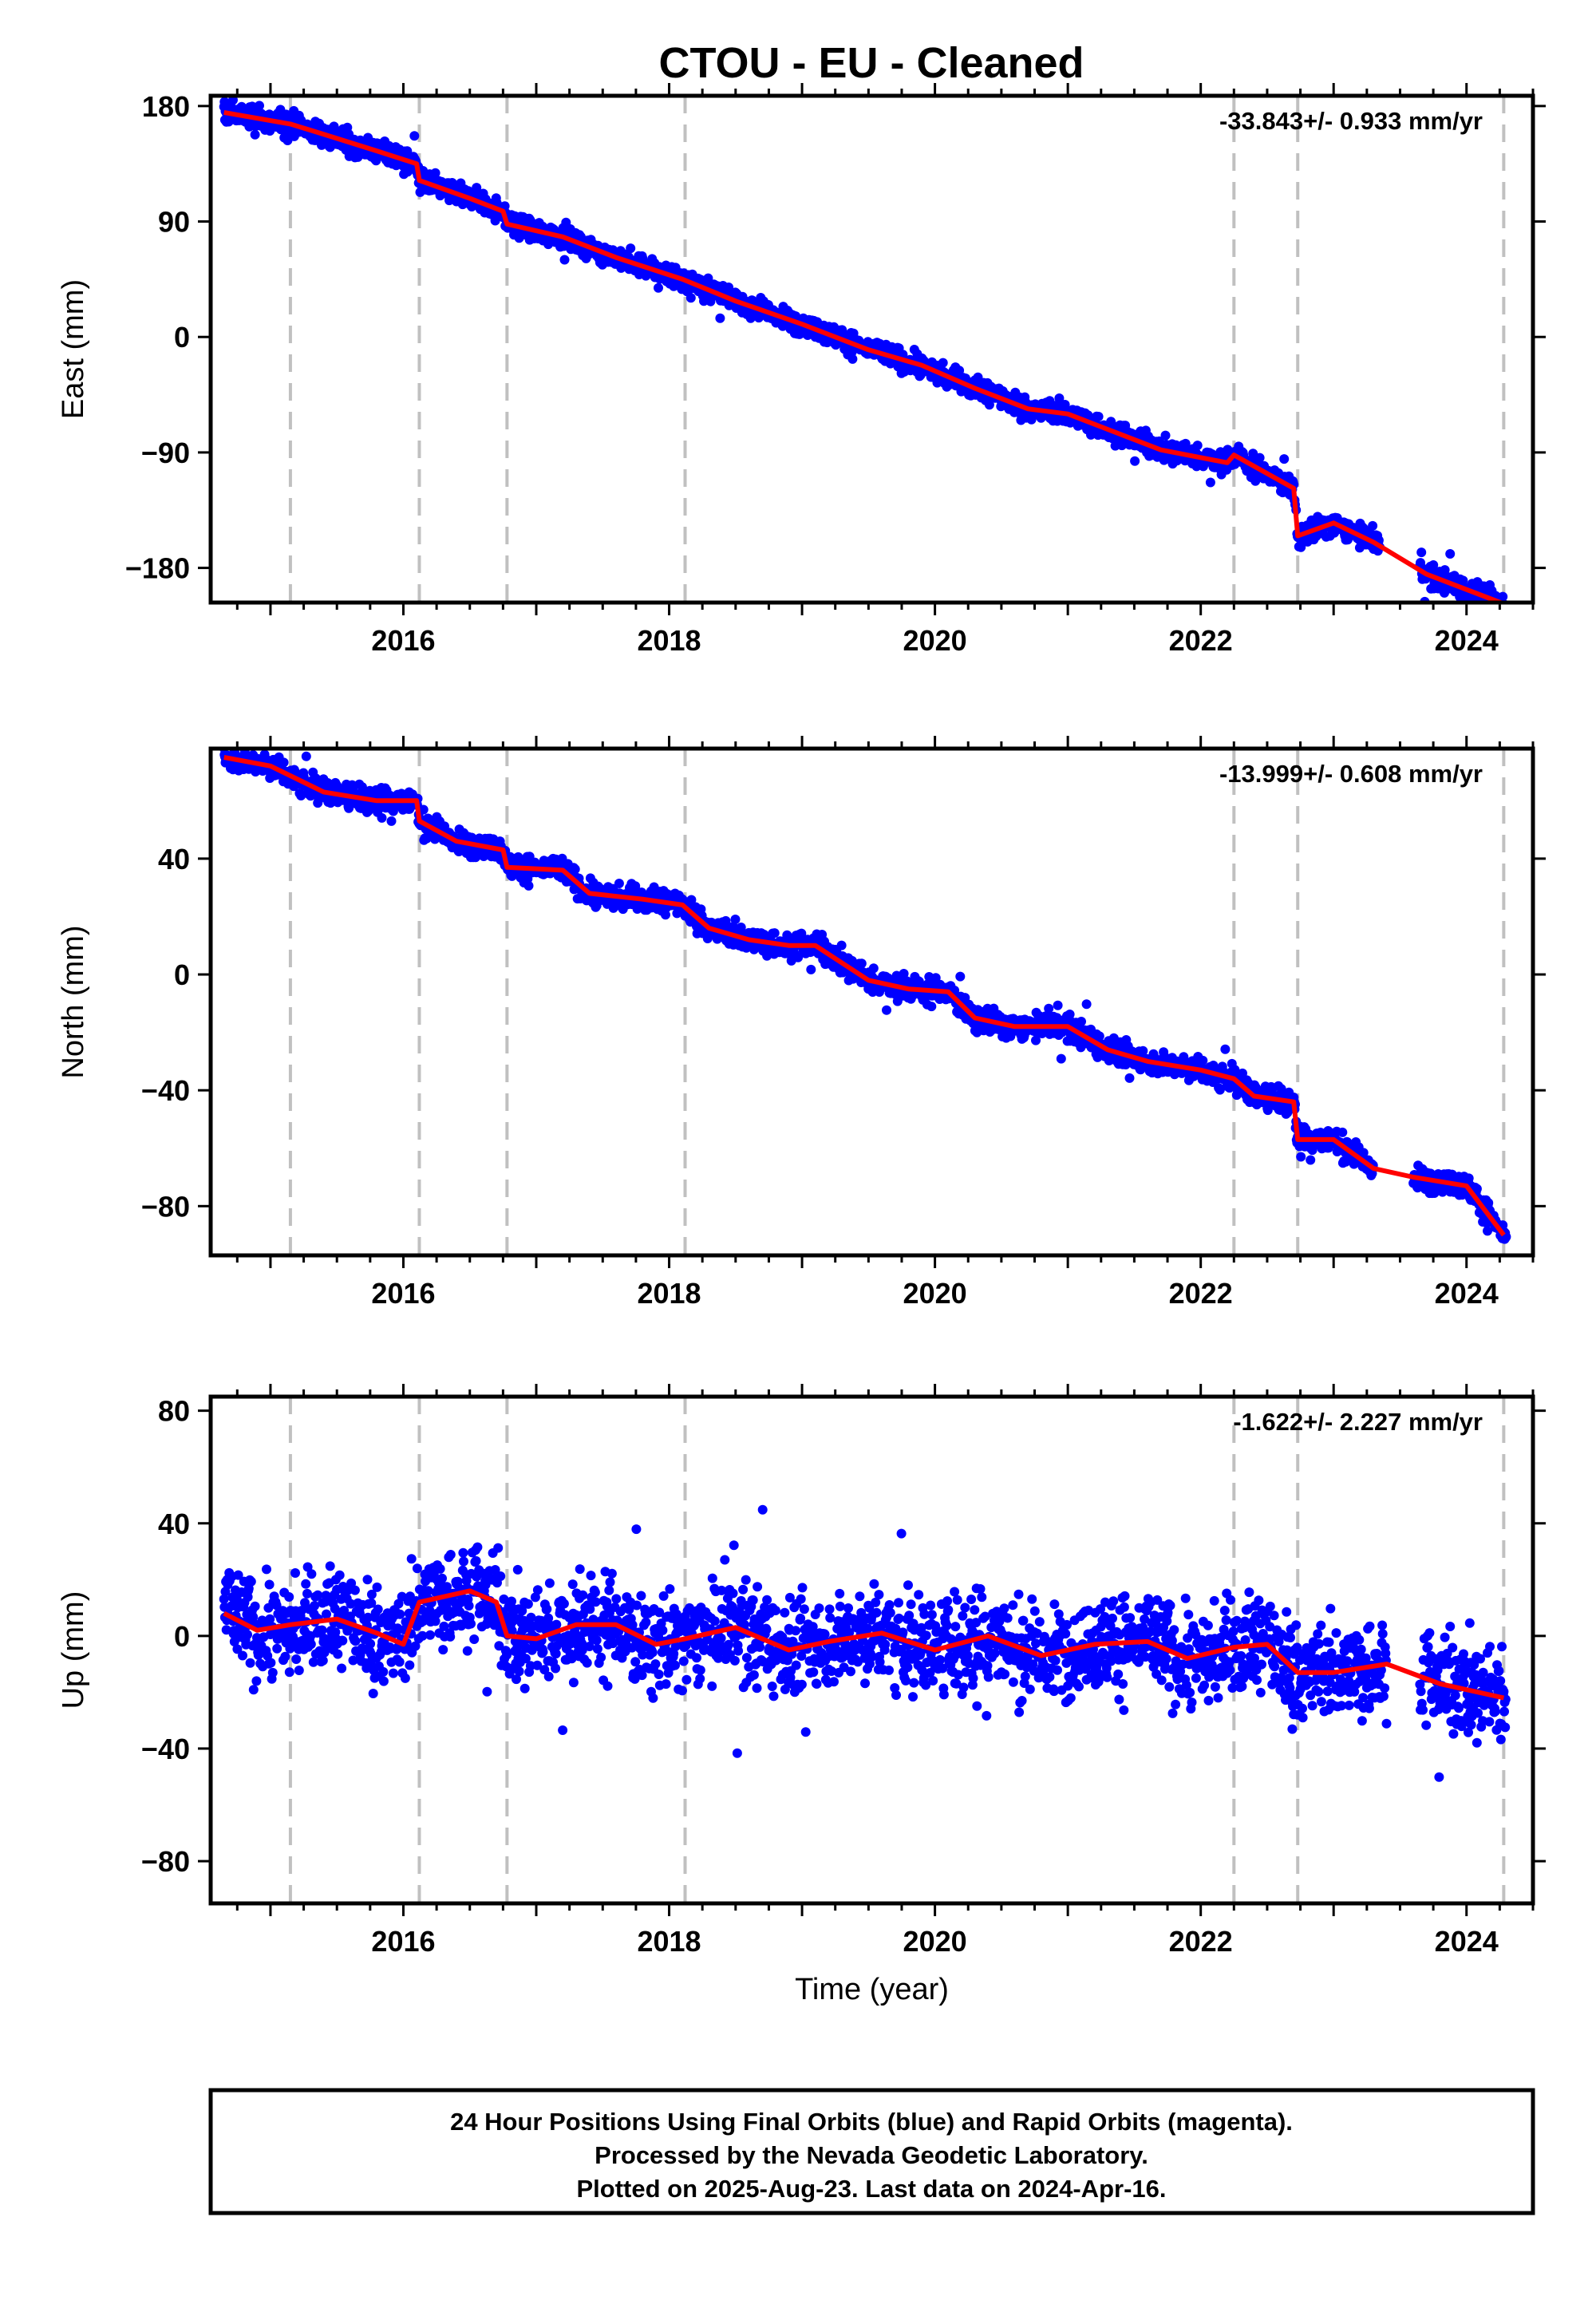  What do you see at coordinates (669, 640) in the screenshot?
I see `x-tick-label: 2018` at bounding box center [669, 640].